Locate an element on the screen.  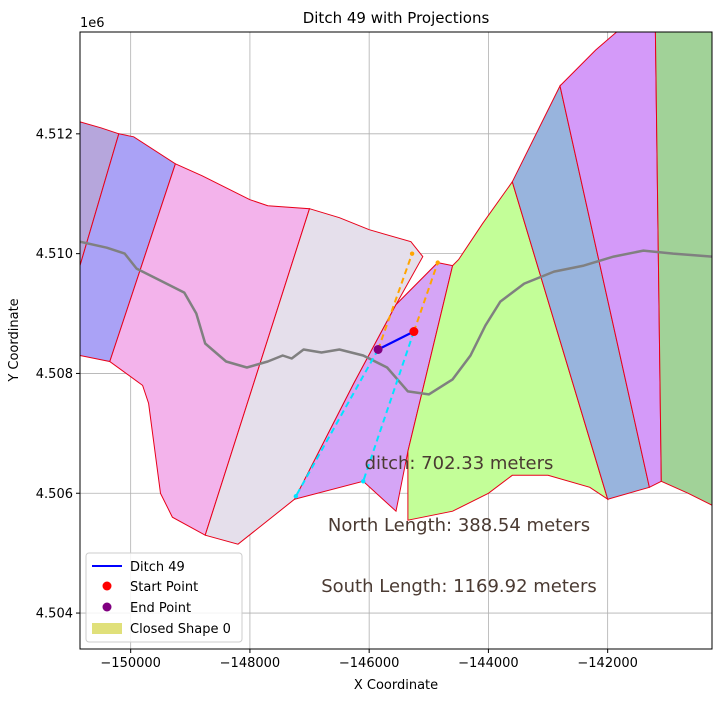
y-tick-label: 4.510 is located at coordinates (54, 254).